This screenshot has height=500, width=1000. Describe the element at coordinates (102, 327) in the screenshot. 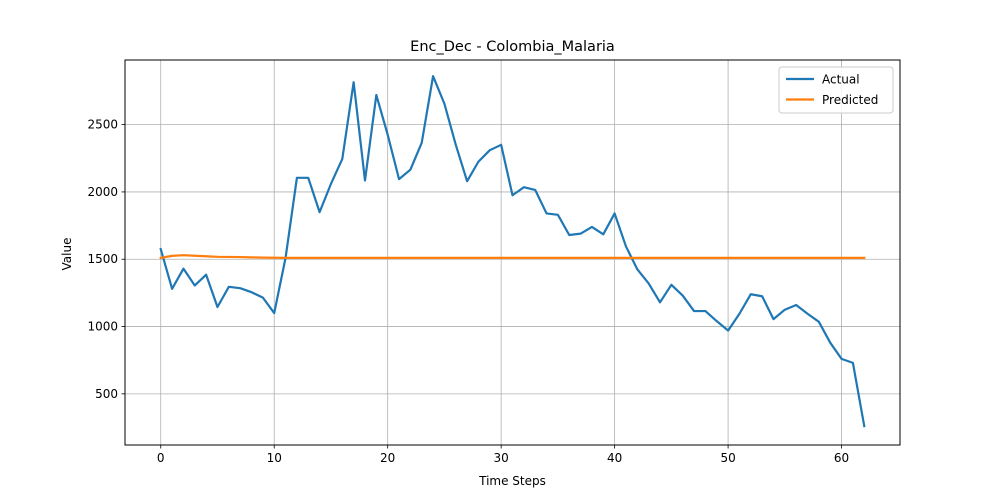

I see `y-tick-label: 1000` at that location.